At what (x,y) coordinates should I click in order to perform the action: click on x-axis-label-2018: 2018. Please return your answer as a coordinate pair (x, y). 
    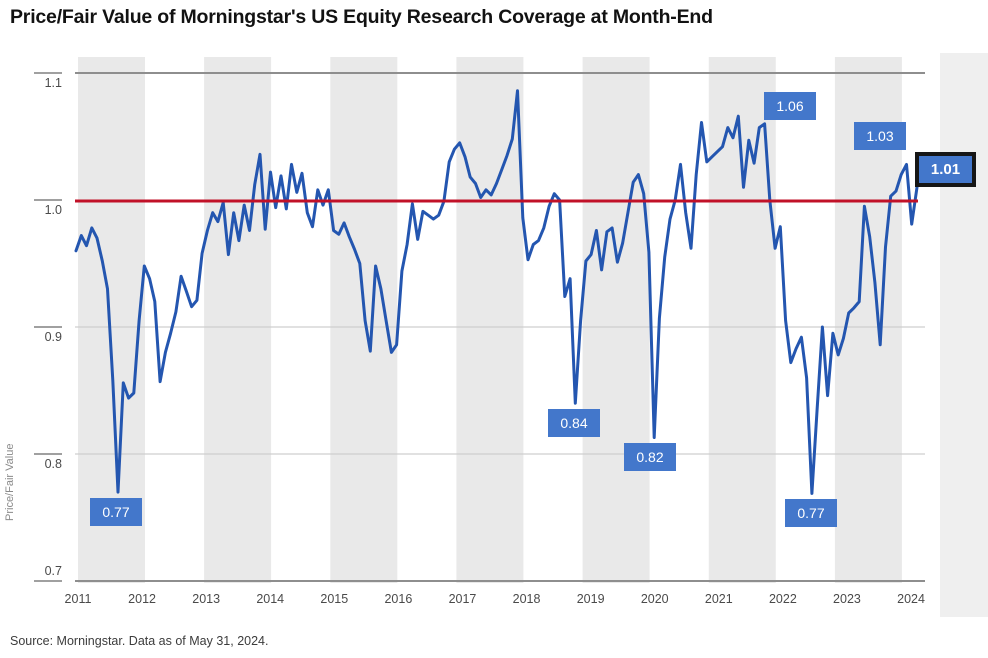
    Looking at the image, I should click on (526, 599).